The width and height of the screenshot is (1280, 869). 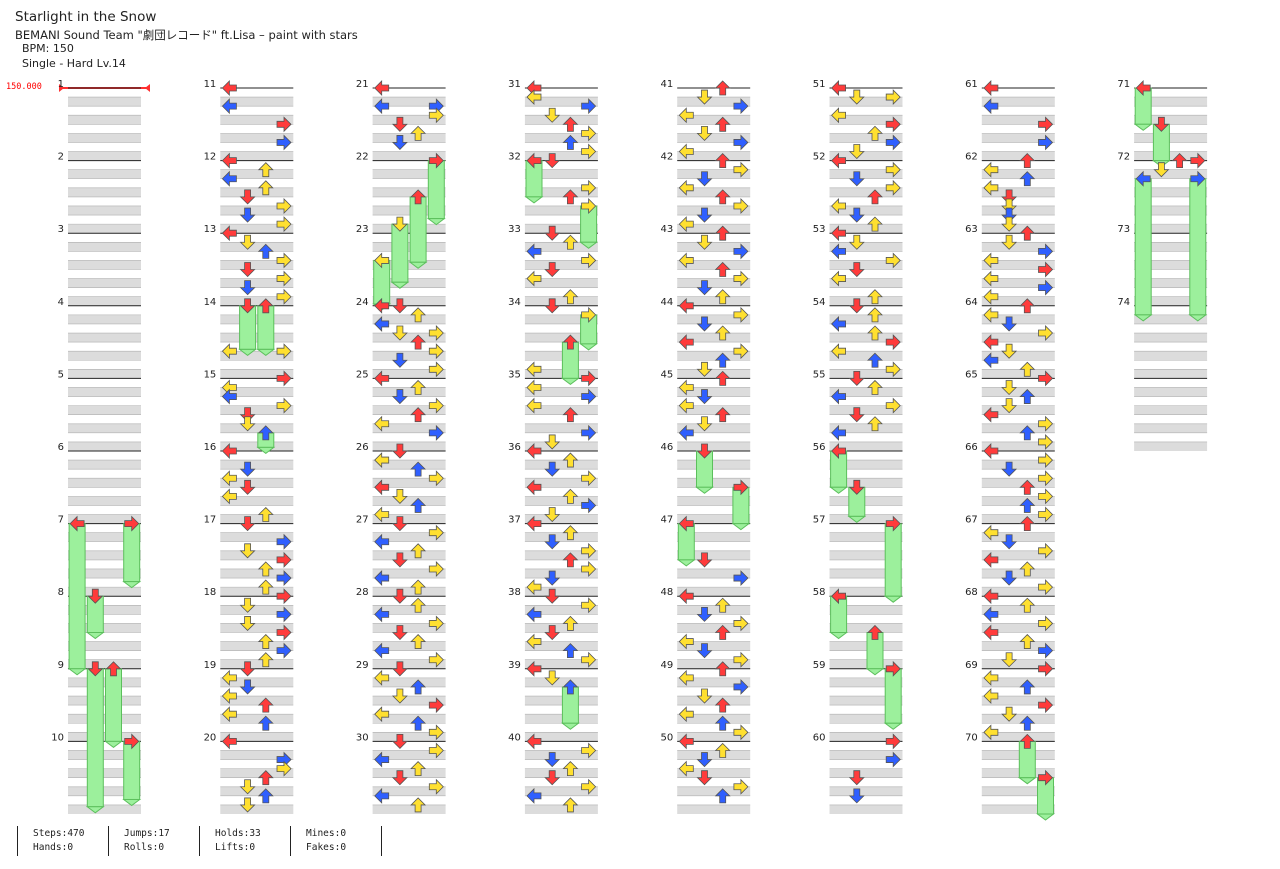 I want to click on stats-end-divider, so click(x=381, y=841).